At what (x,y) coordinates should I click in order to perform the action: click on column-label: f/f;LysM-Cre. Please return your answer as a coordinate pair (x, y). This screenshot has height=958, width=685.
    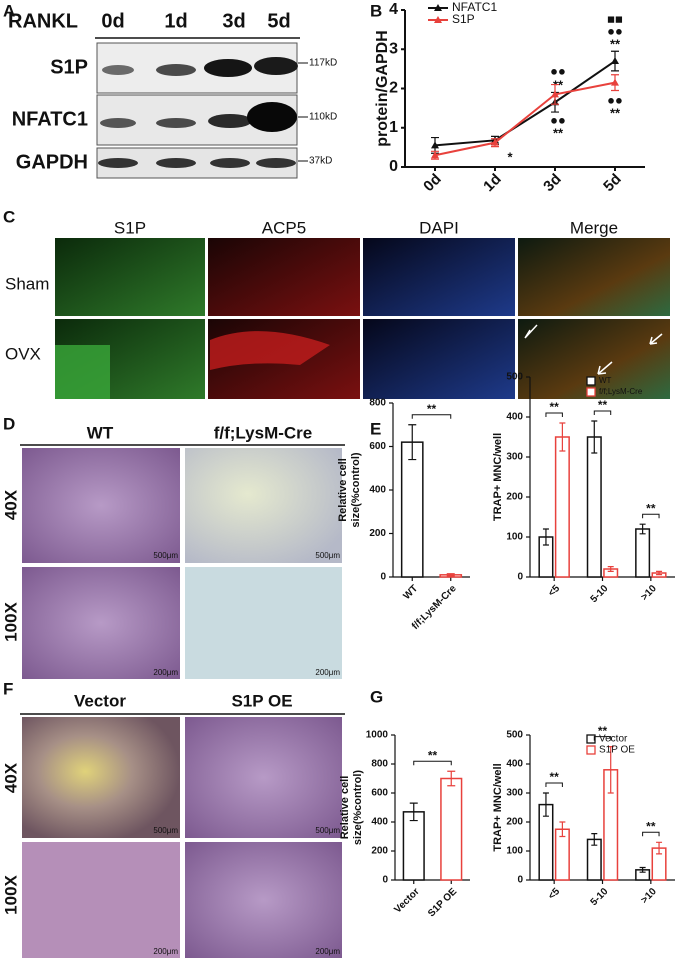
    Looking at the image, I should click on (263, 432).